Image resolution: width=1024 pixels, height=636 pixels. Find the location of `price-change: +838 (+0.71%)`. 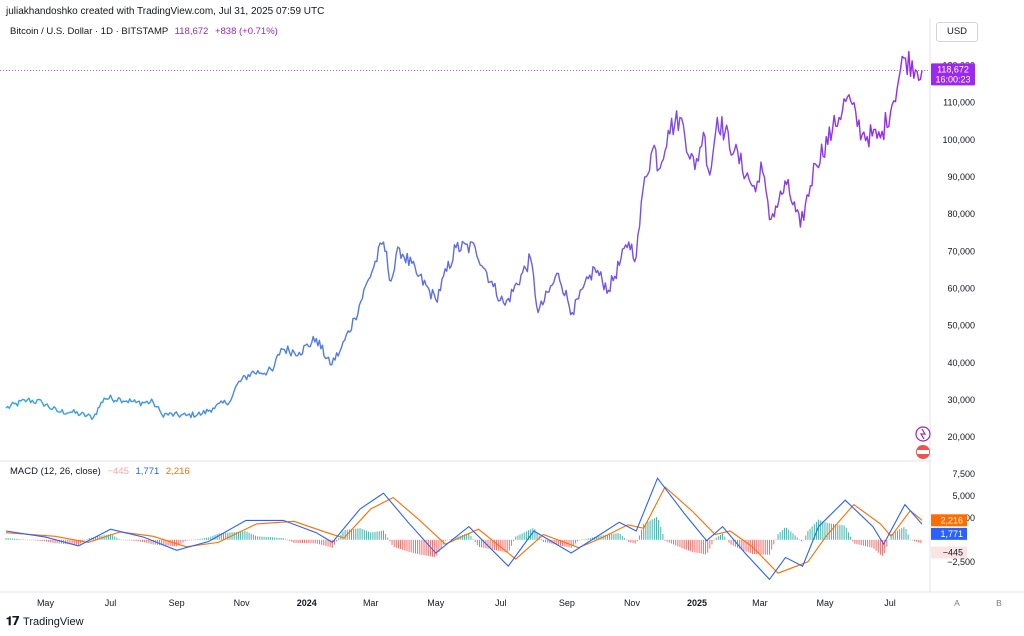

price-change: +838 (+0.71%) is located at coordinates (246, 31).